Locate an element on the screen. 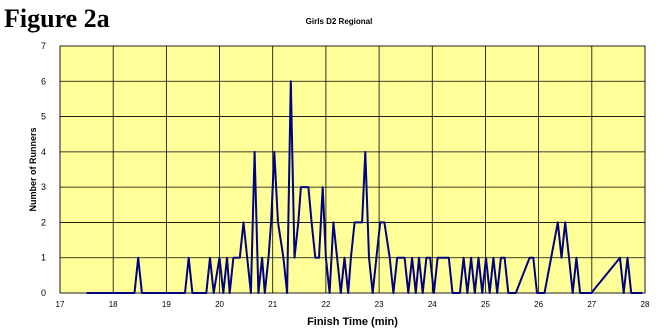  x-tick-label: 18 is located at coordinates (113, 304).